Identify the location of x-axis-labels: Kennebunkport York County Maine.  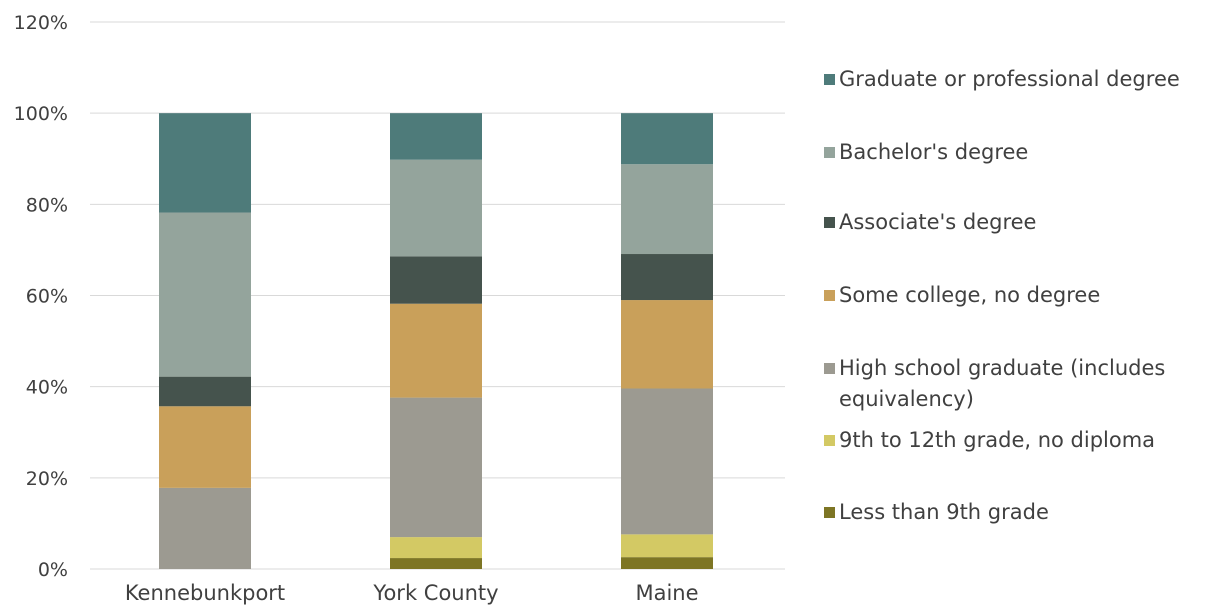
(412, 593).